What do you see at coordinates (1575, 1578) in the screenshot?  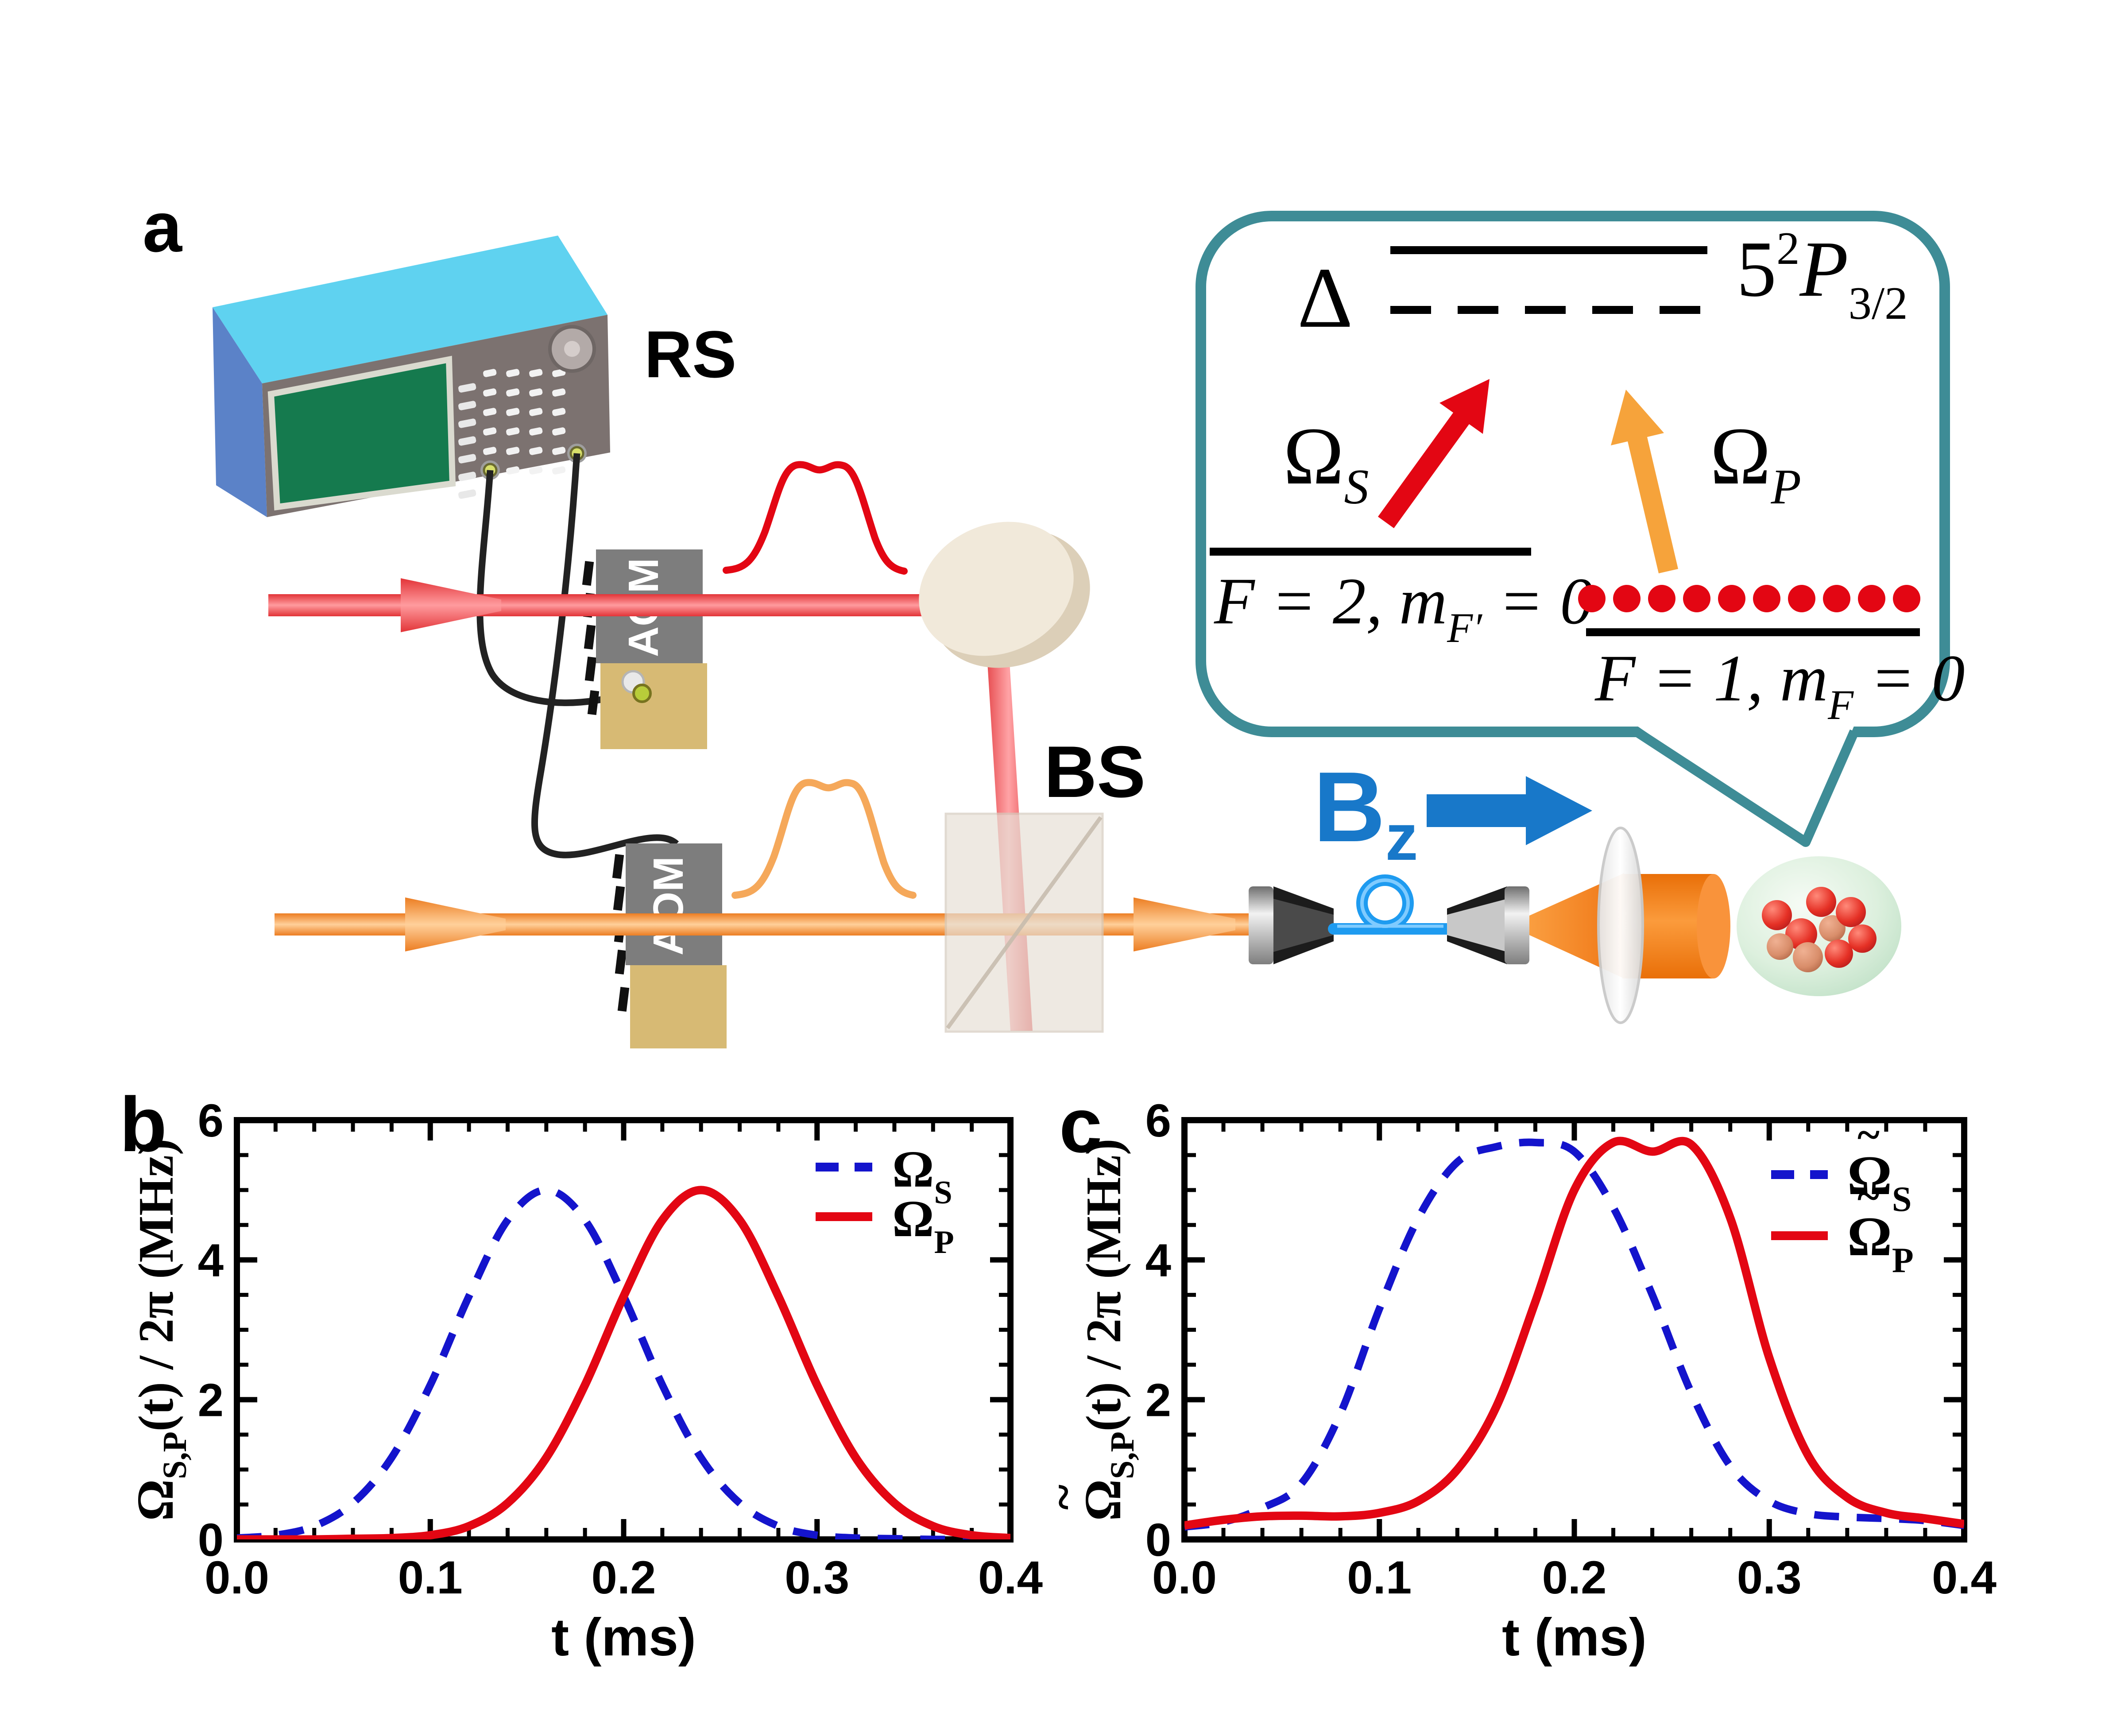 I see `x-tick-label: 0.2` at bounding box center [1575, 1578].